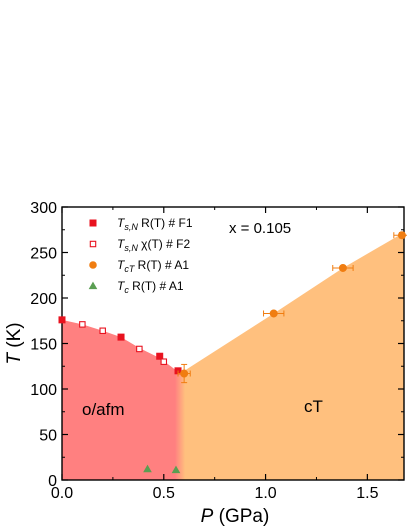  Describe the element at coordinates (103, 409) in the screenshot. I see `phase-label-o-afm: o/afm` at that location.